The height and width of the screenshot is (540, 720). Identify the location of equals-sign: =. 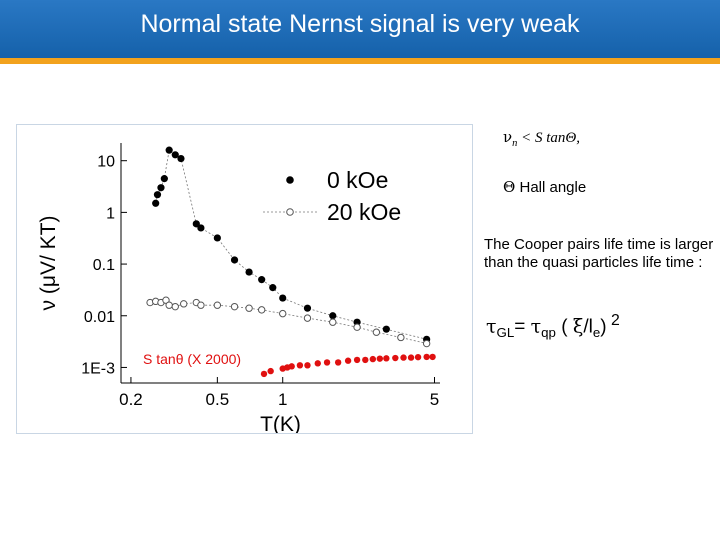
(522, 327).